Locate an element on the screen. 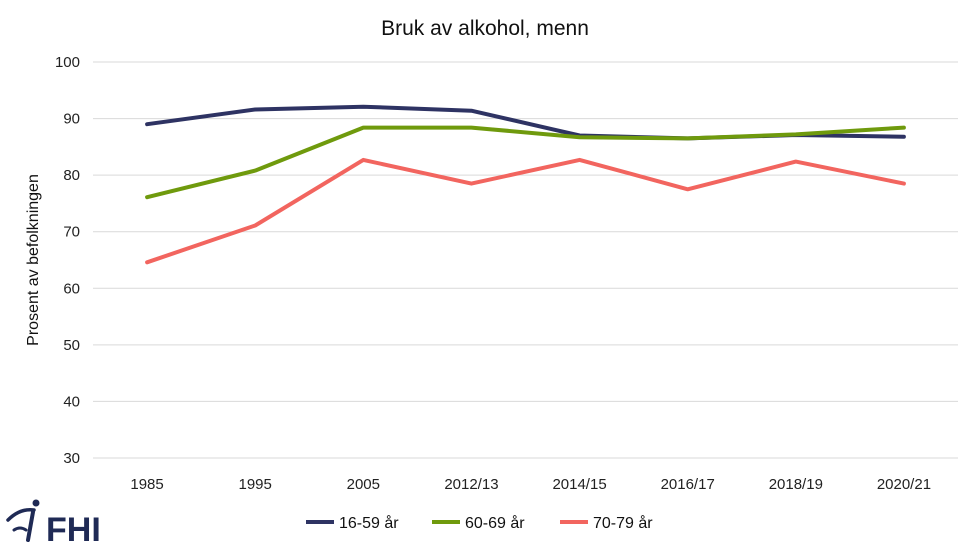  x-tick-label: 2005 is located at coordinates (363, 484).